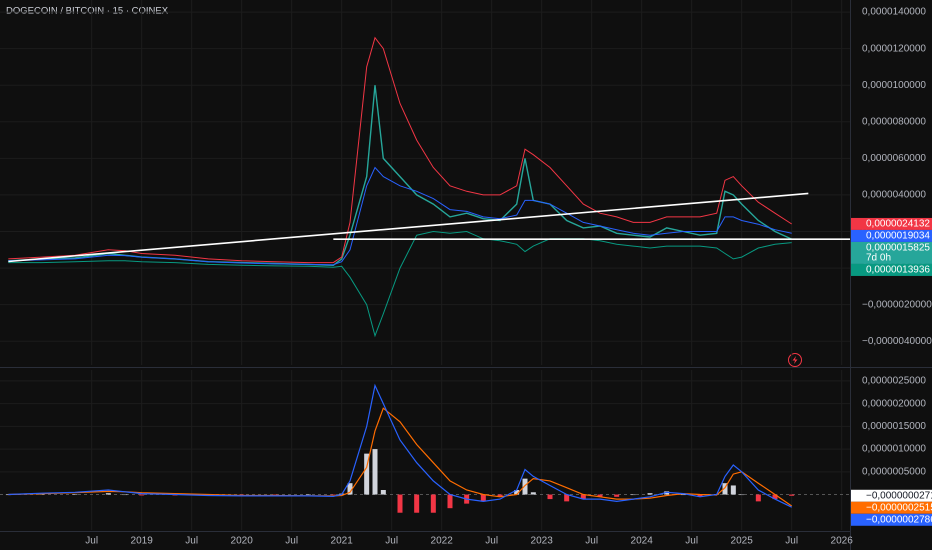  What do you see at coordinates (842, 541) in the screenshot?
I see `x-tick-label: 2026` at bounding box center [842, 541].